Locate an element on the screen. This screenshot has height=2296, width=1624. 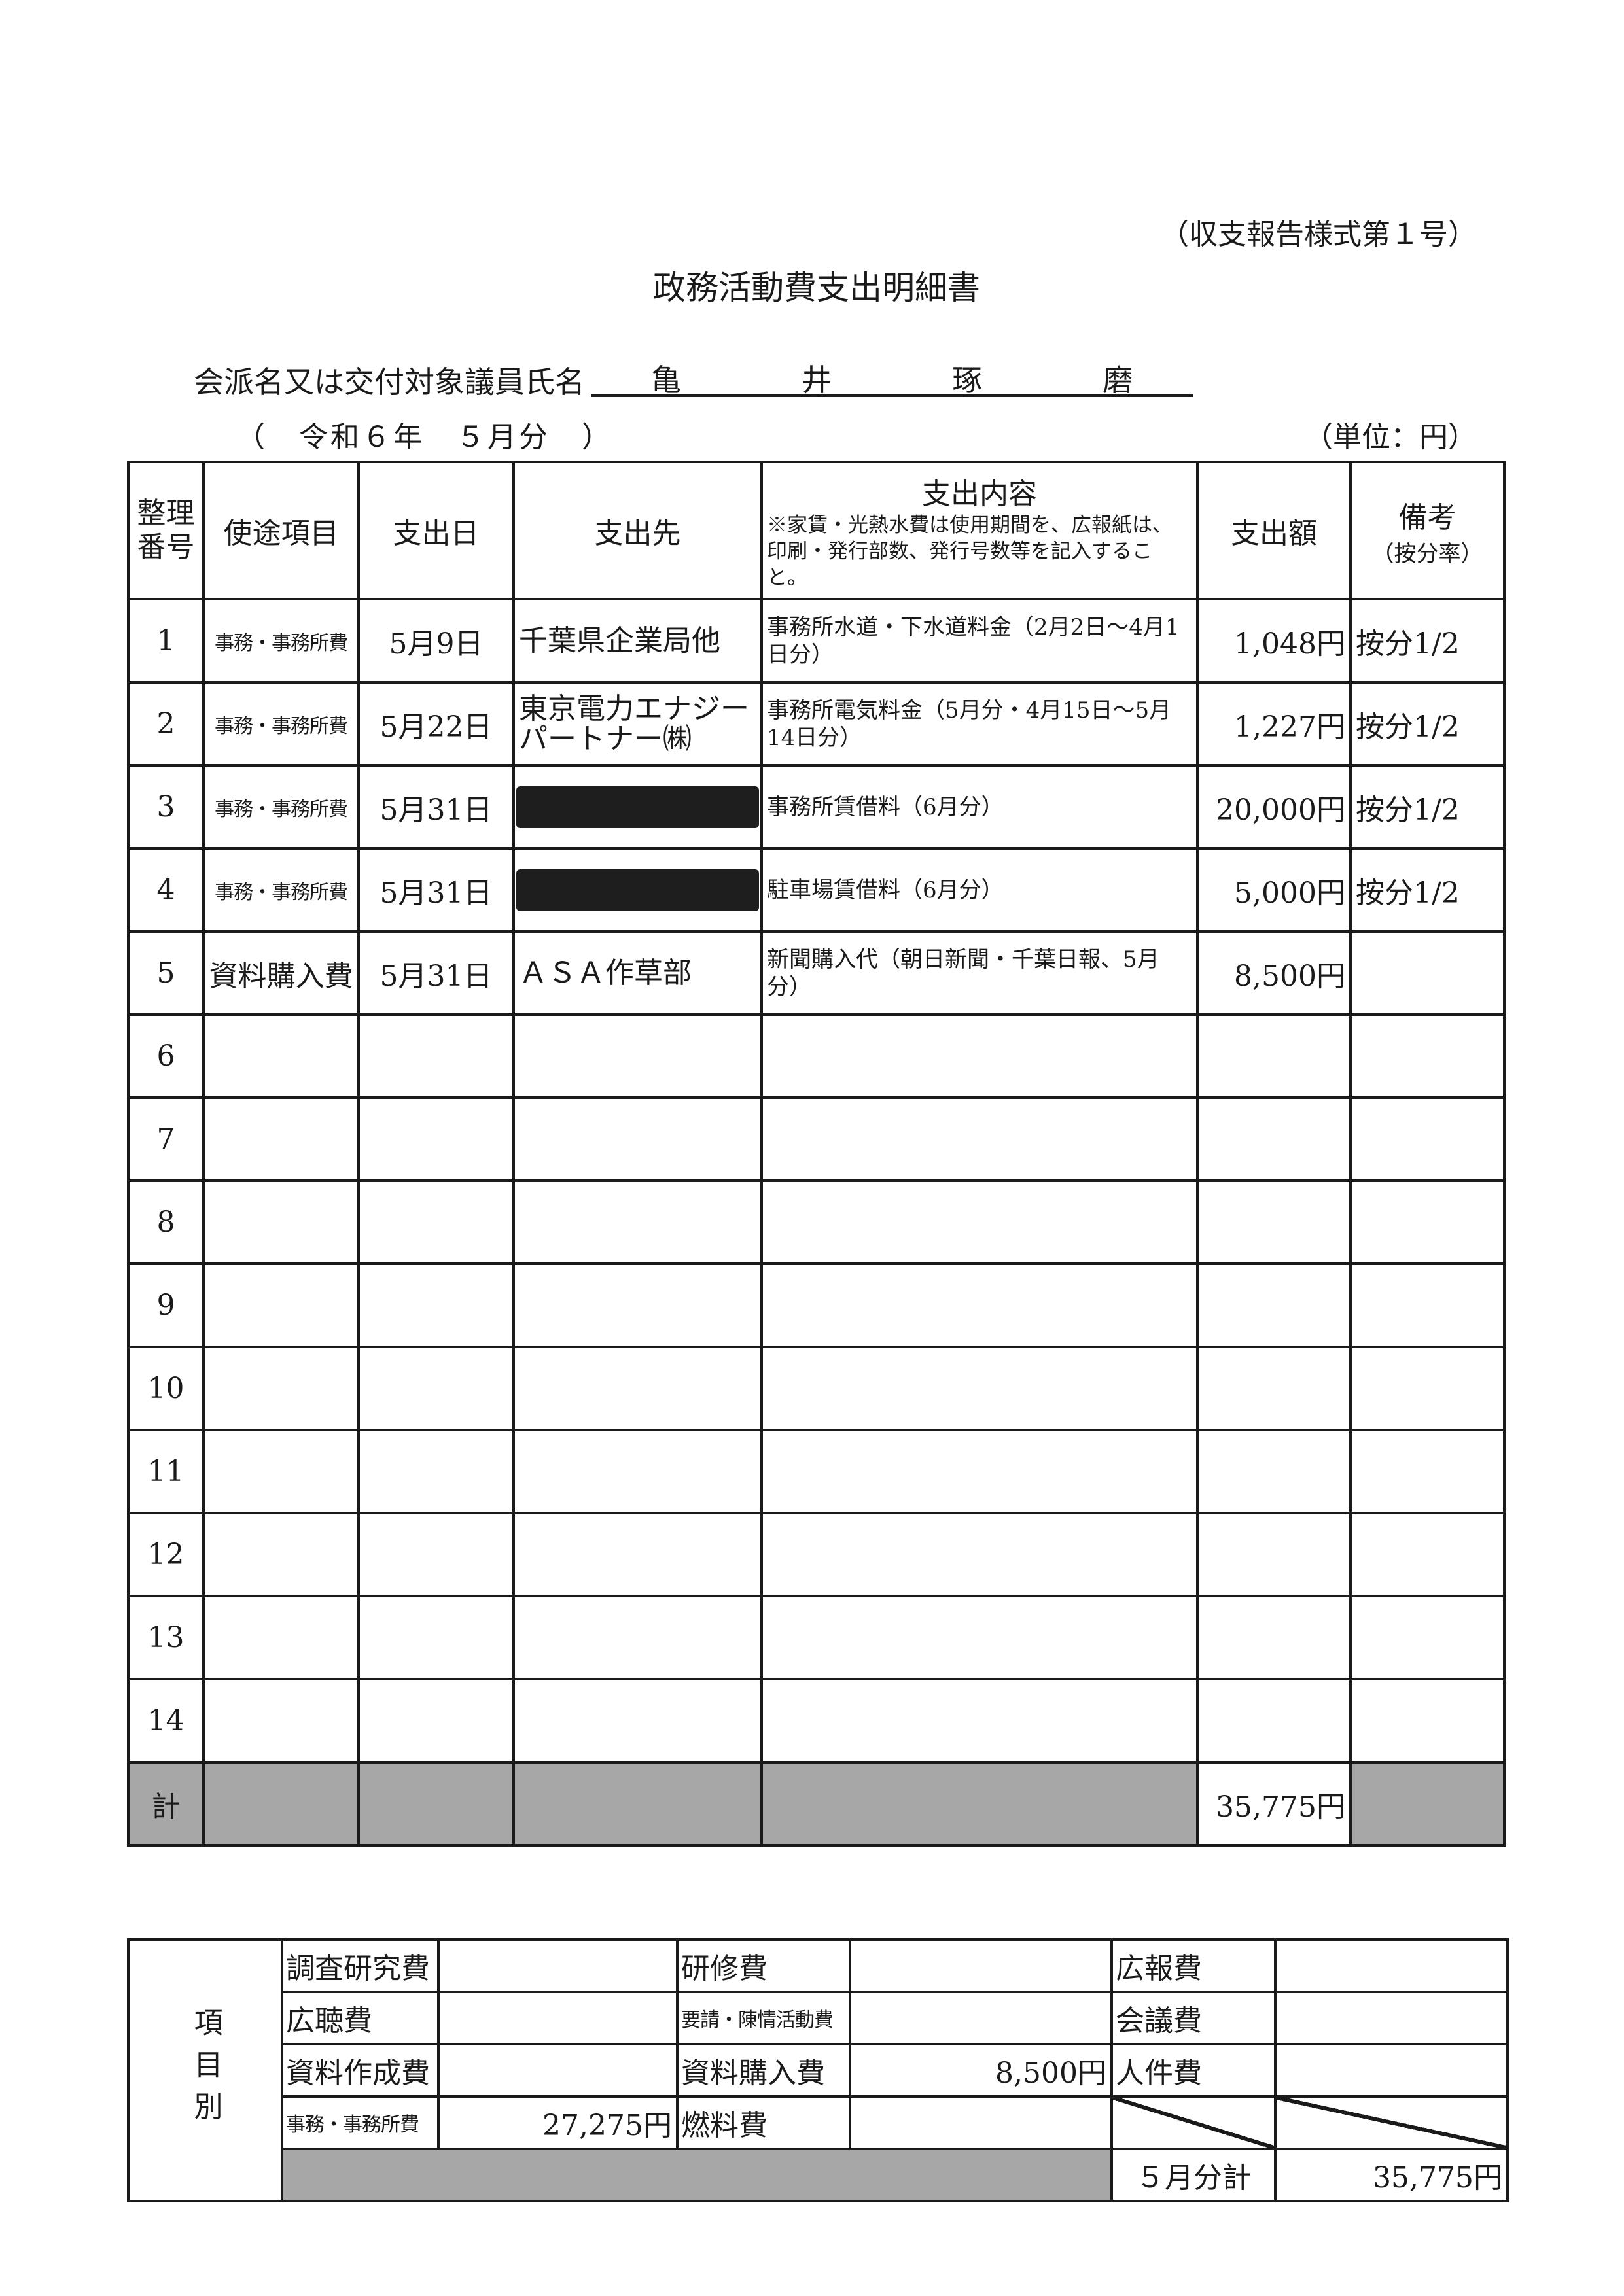
table-row: 6 is located at coordinates (816, 1056).